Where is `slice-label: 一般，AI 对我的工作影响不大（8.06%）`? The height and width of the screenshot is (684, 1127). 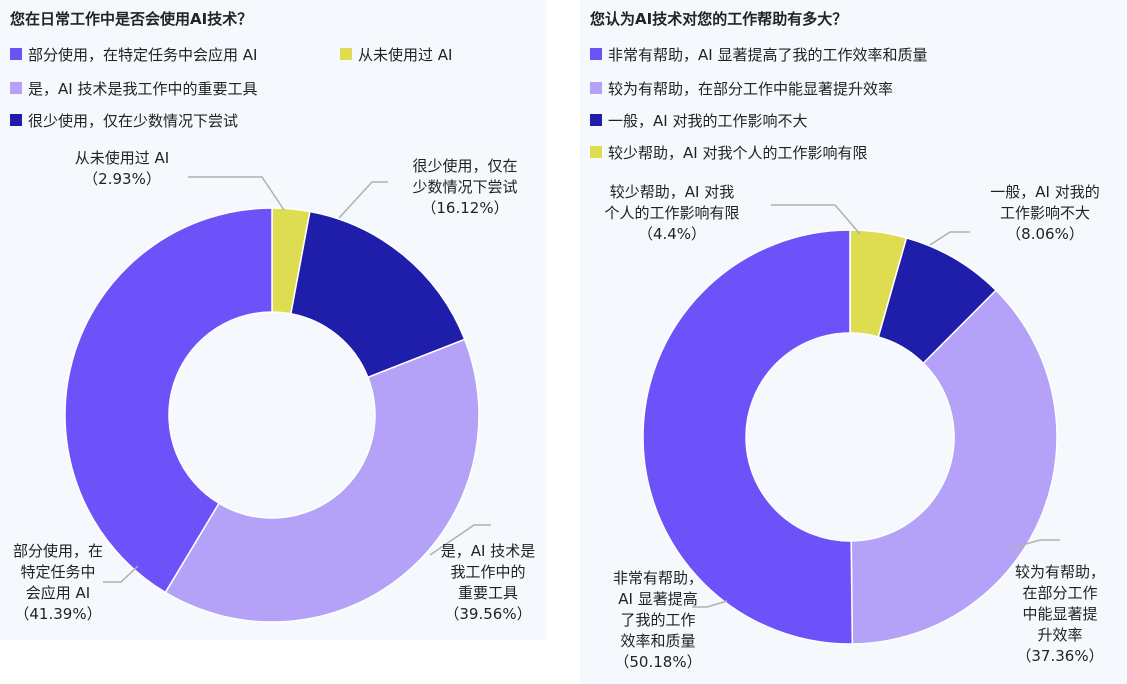 slice-label: 一般，AI 对我的工作影响不大（8.06%） is located at coordinates (1044, 213).